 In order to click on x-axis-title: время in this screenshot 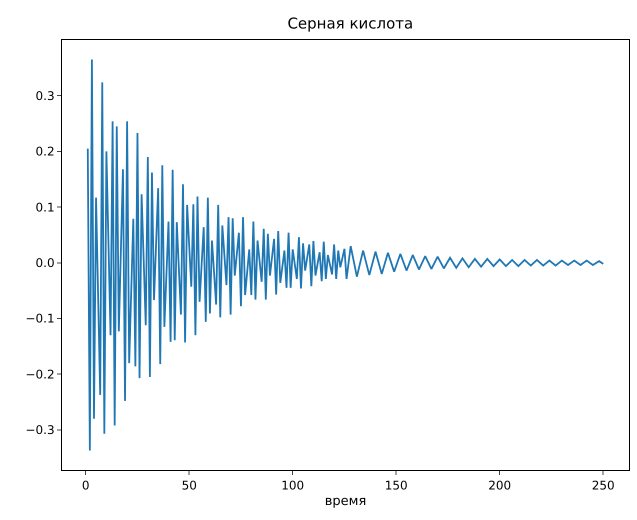, I will do `click(345, 501)`.